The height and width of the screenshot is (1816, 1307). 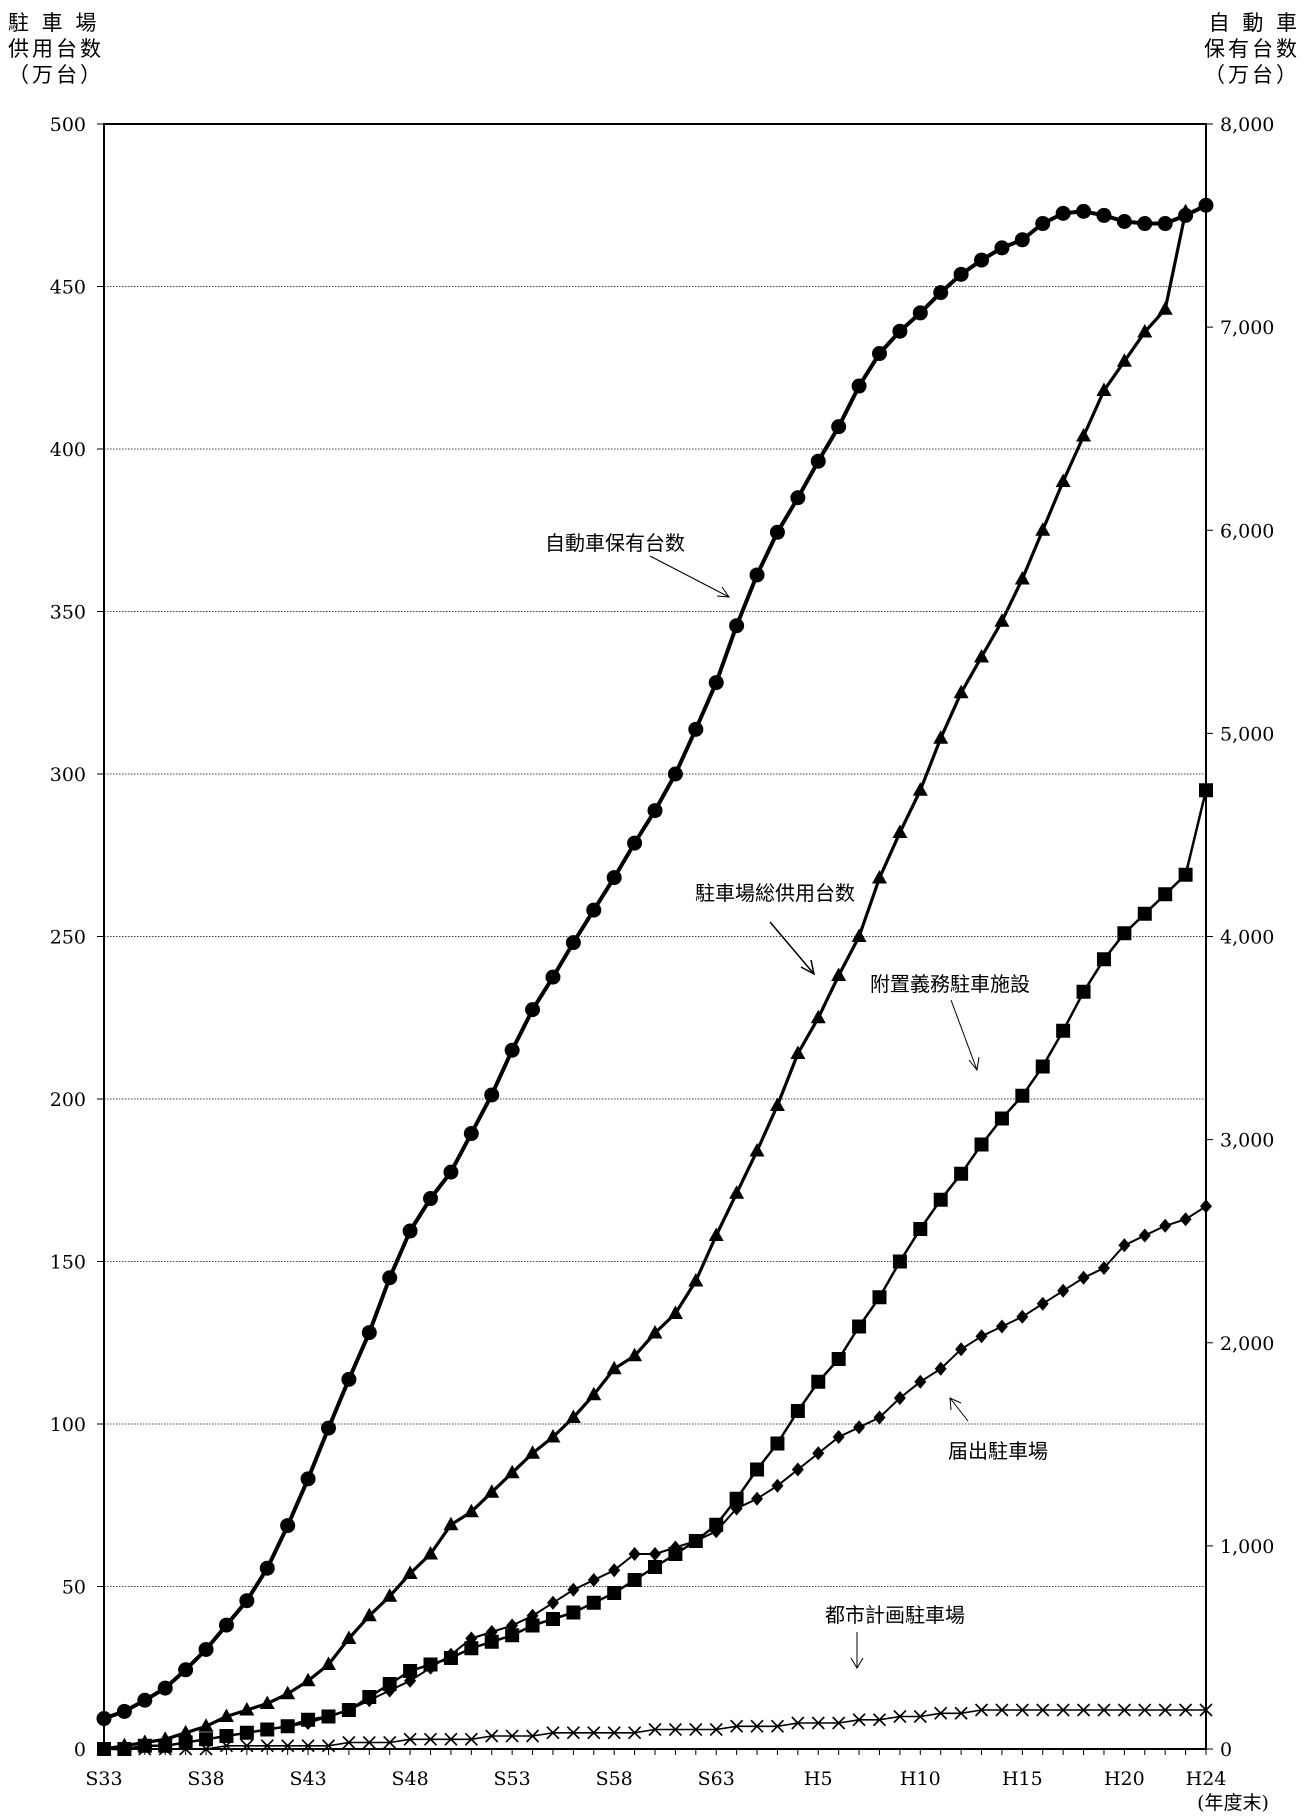 I want to click on right-tick-label: 5,000, so click(x=1247, y=734).